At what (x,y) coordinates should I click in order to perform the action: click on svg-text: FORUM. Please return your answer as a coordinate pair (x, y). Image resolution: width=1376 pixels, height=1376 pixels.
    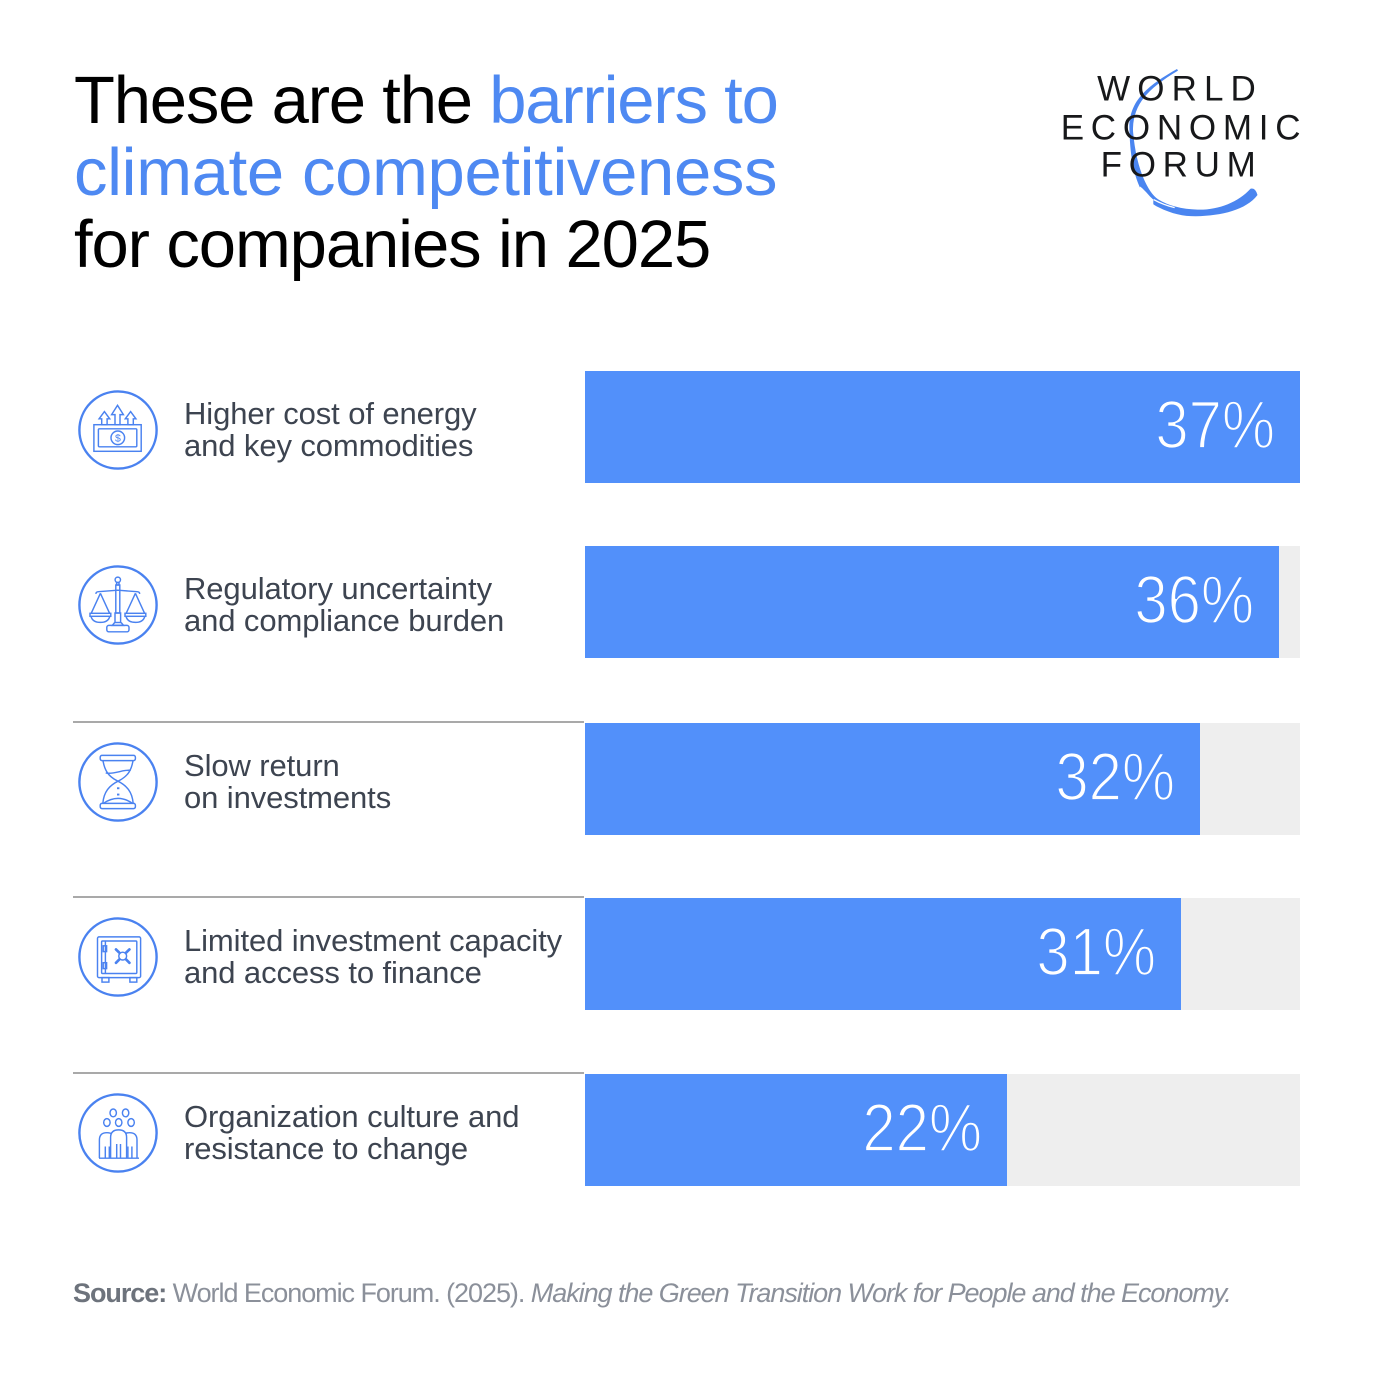
    Looking at the image, I should click on (1178, 165).